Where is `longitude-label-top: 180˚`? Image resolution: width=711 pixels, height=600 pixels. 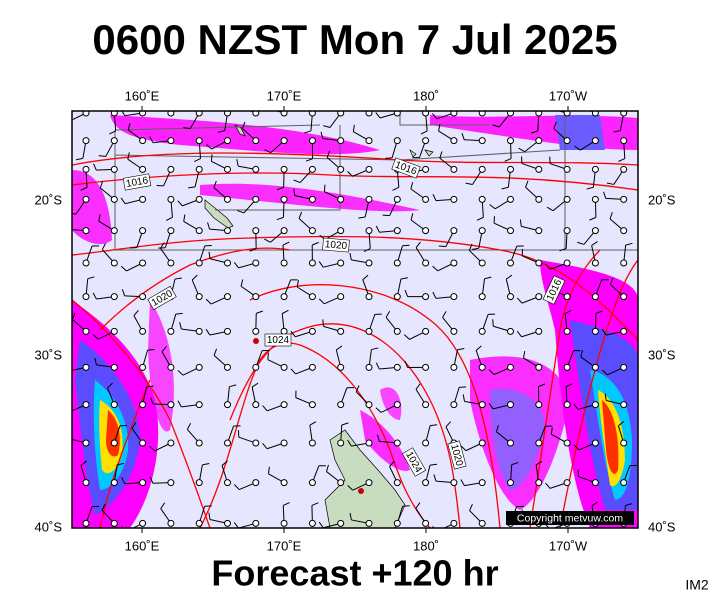 longitude-label-top: 180˚ is located at coordinates (426, 95).